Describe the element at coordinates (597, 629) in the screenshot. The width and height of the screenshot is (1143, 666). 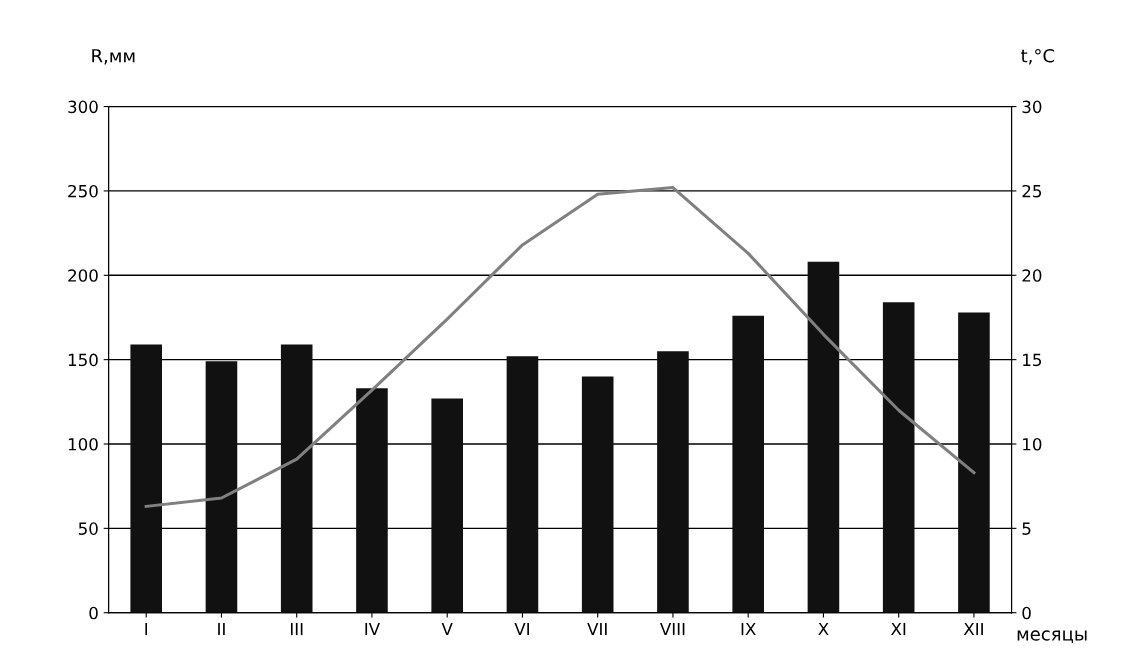
I see `x-tick-label: VII` at that location.